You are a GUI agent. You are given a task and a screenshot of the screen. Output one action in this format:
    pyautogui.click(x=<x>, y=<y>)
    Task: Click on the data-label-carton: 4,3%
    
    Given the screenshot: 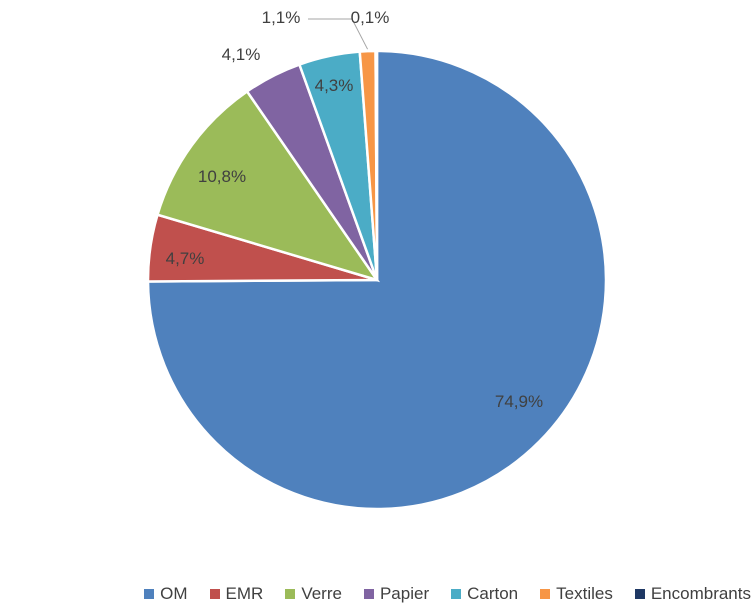 What is the action you would take?
    pyautogui.click(x=334, y=85)
    